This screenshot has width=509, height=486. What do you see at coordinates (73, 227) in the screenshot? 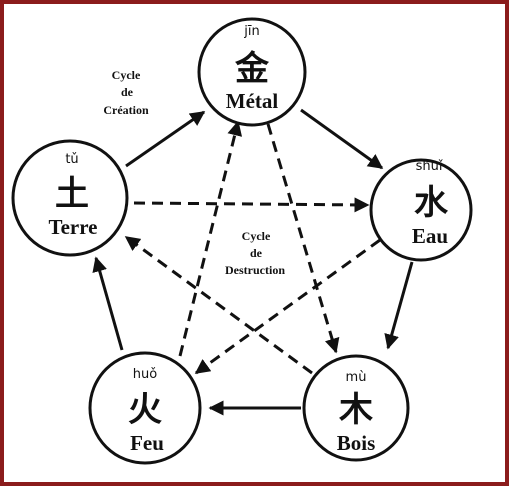
I see `earth-name: Terre` at bounding box center [73, 227].